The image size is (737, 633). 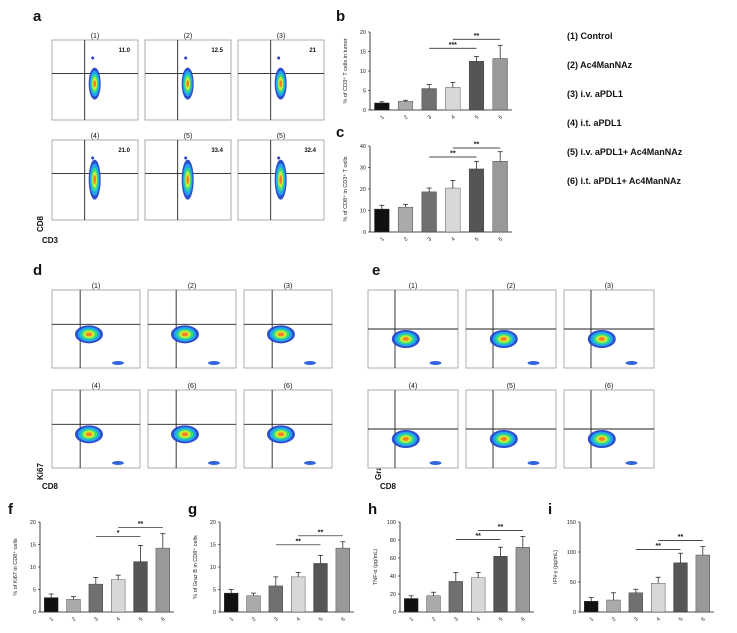 What do you see at coordinates (364, 111) in the screenshot?
I see `y-tick-label: 0` at bounding box center [364, 111].